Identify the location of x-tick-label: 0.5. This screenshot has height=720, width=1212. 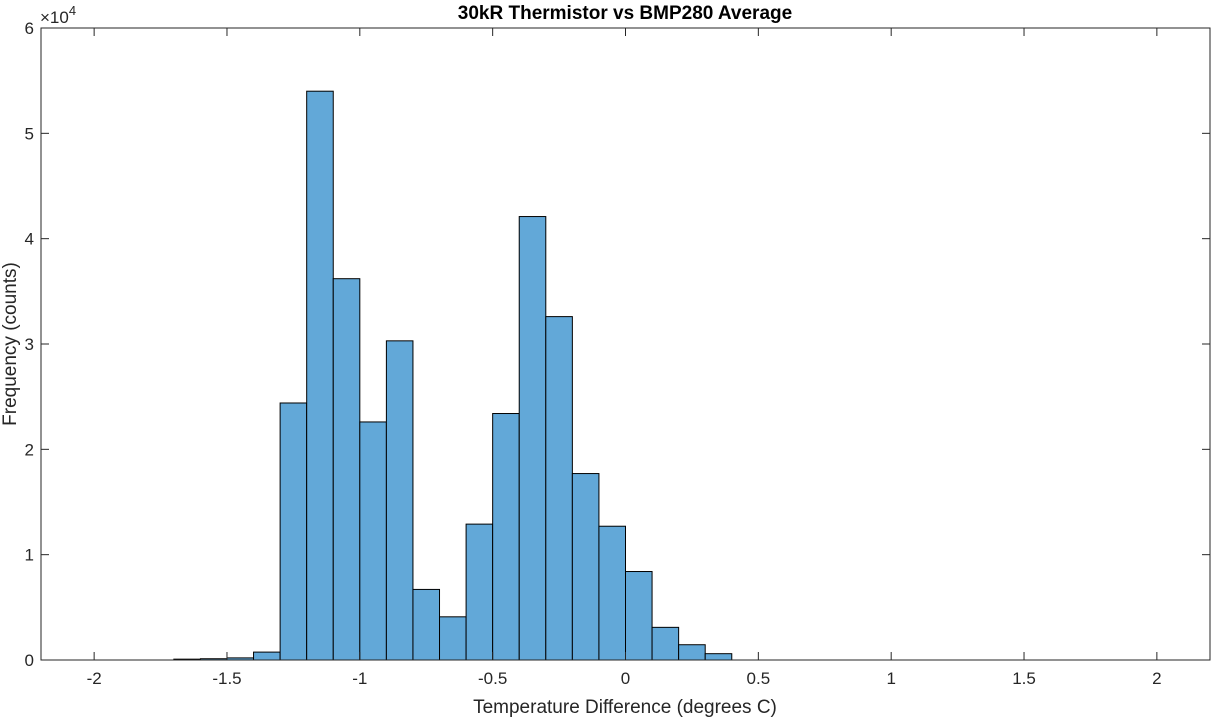
(759, 678).